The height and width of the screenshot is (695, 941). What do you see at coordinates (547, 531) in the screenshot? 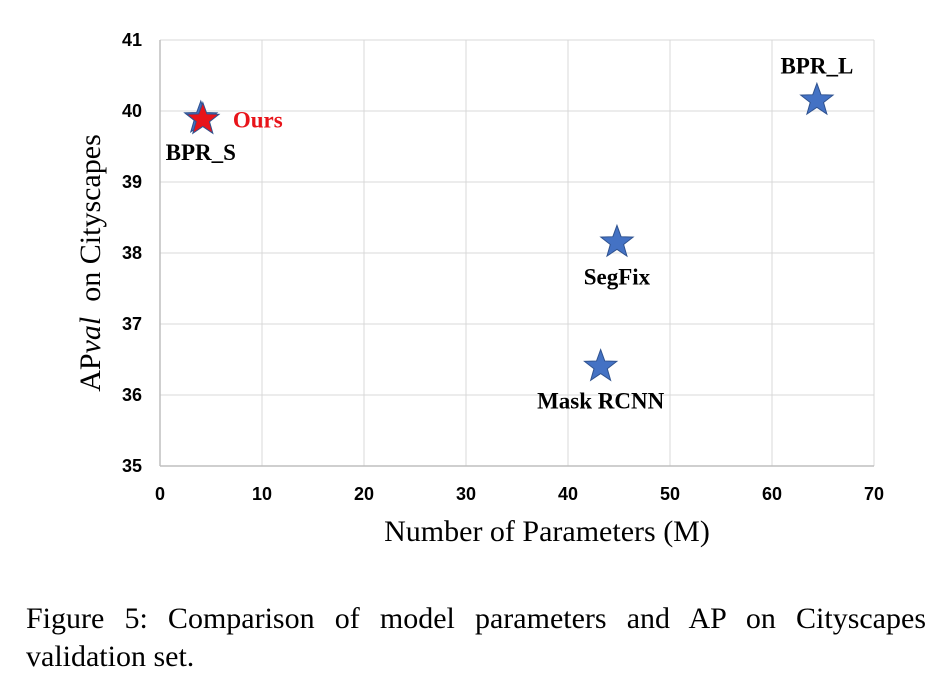
I see `x-axis-title: Number of Parameters (M)` at bounding box center [547, 531].